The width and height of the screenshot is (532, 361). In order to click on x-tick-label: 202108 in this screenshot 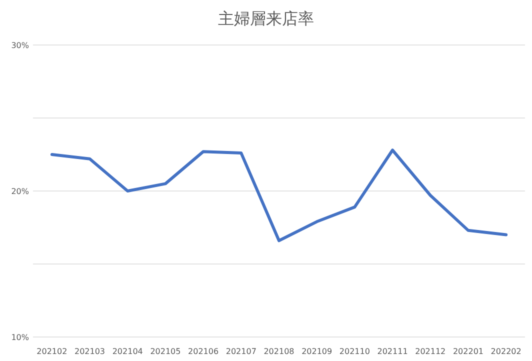, I will do `click(279, 351)`.